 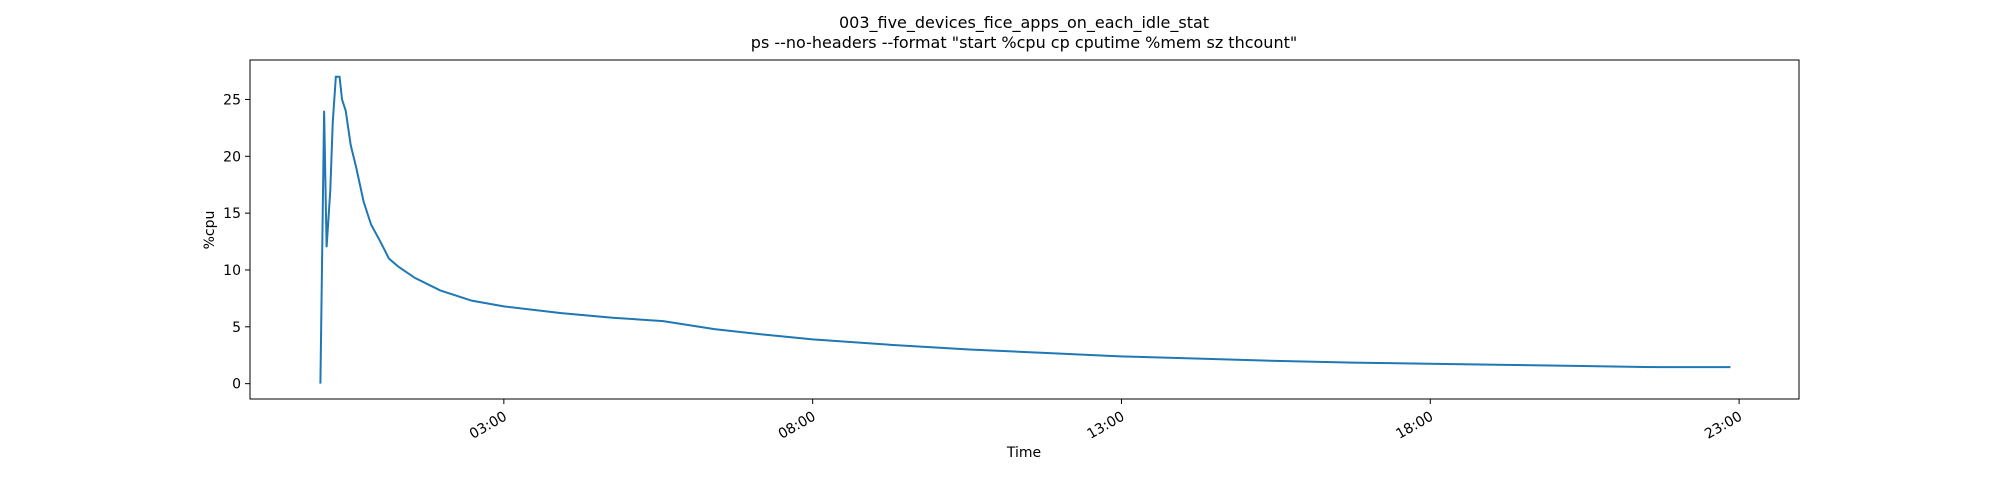 What do you see at coordinates (232, 157) in the screenshot?
I see `y-tick-label: 20` at bounding box center [232, 157].